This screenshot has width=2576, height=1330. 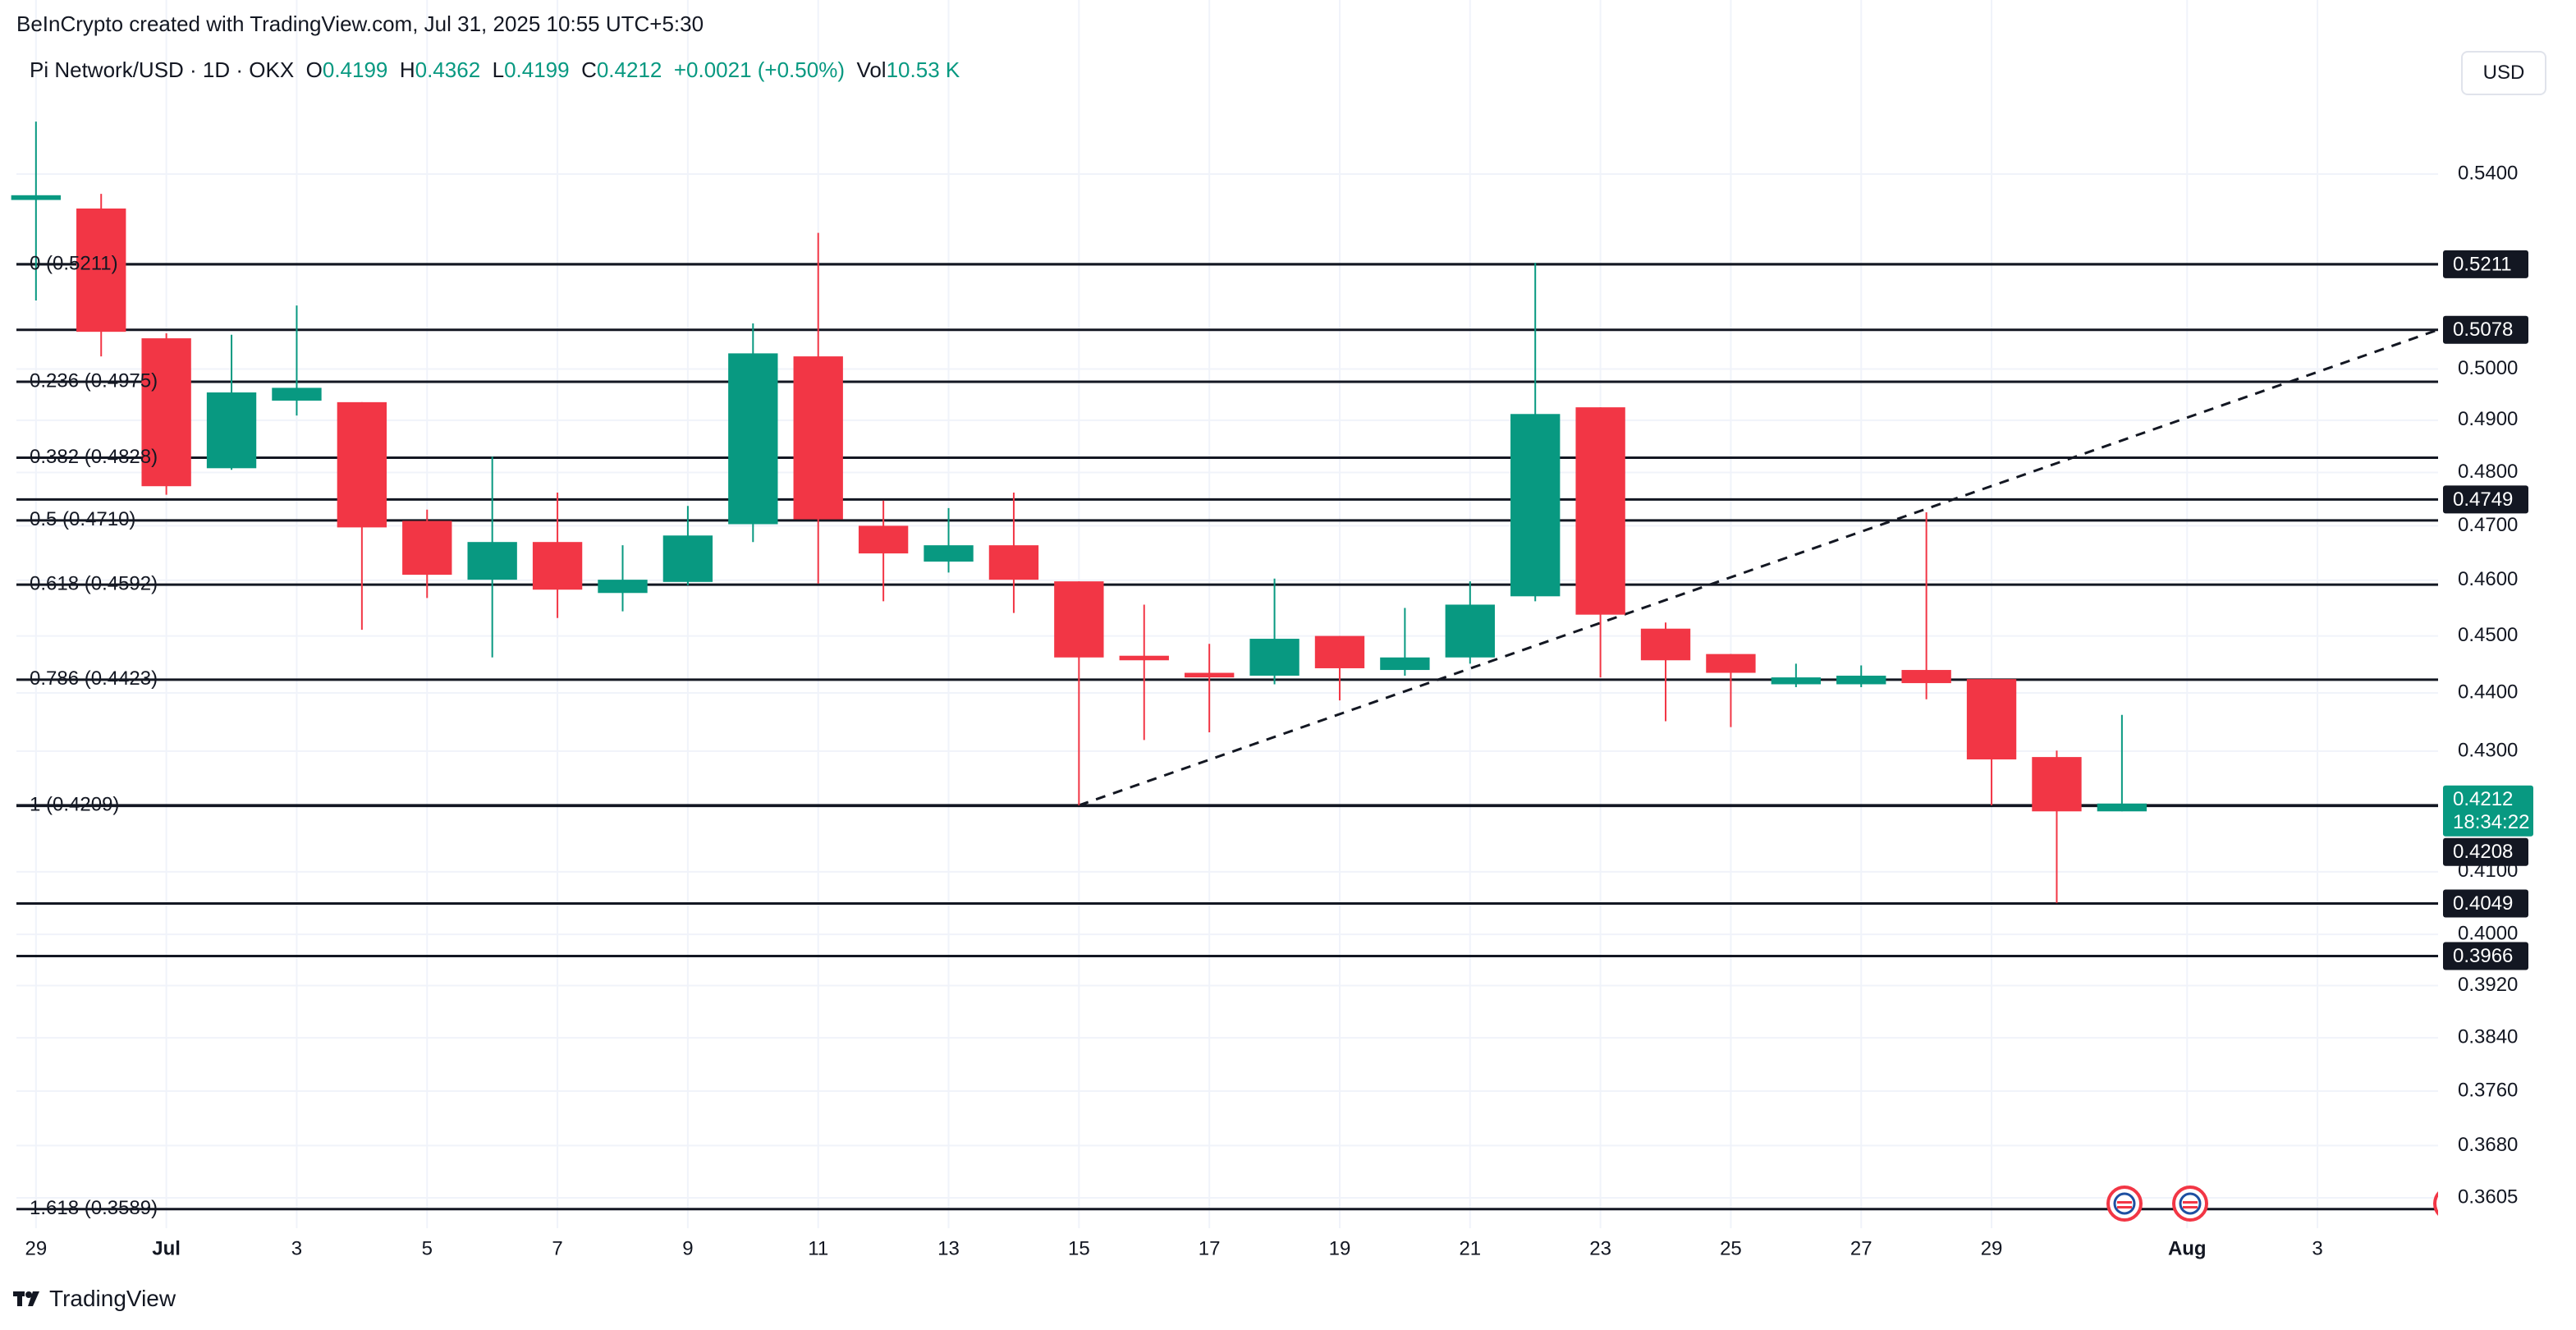 I want to click on fib-label: 0.618 (0.4592), so click(x=94, y=584).